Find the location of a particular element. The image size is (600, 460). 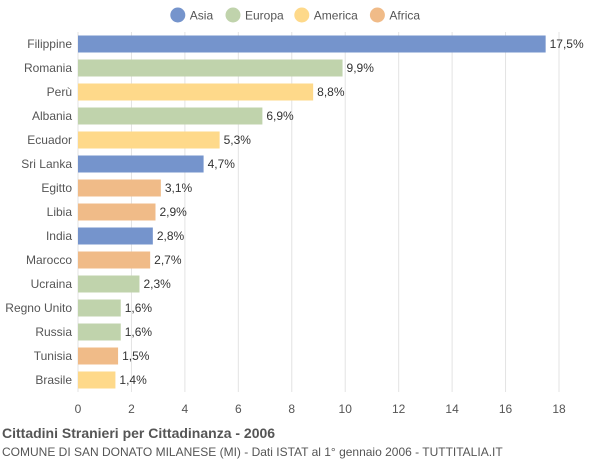

bar-sri-lanka is located at coordinates (141, 164).